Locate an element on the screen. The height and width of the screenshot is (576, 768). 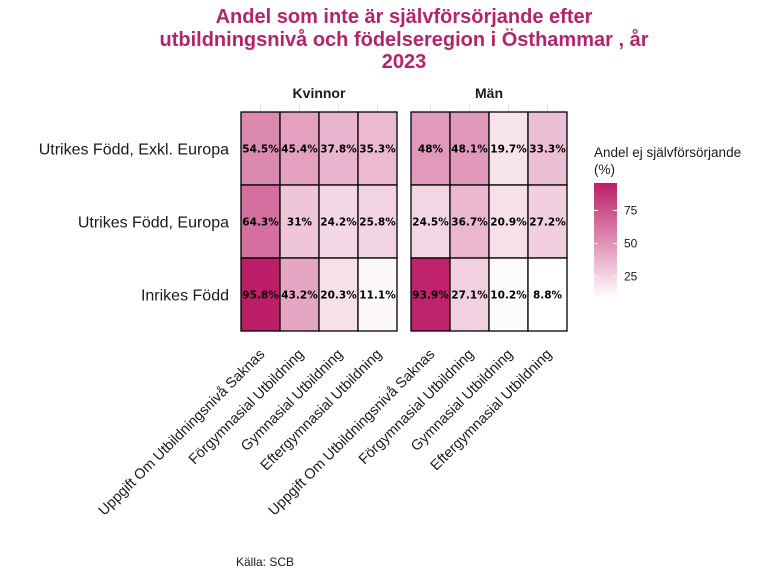
y-tick-label: Utrikes Född, Europa is located at coordinates (153, 223).